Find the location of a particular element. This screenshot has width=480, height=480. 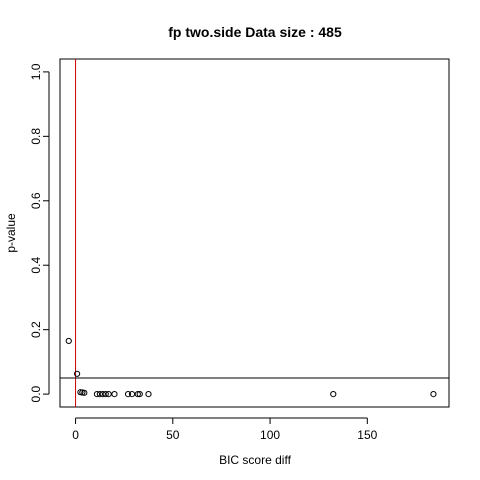

x-axis-label: BIC score diff is located at coordinates (255, 460).